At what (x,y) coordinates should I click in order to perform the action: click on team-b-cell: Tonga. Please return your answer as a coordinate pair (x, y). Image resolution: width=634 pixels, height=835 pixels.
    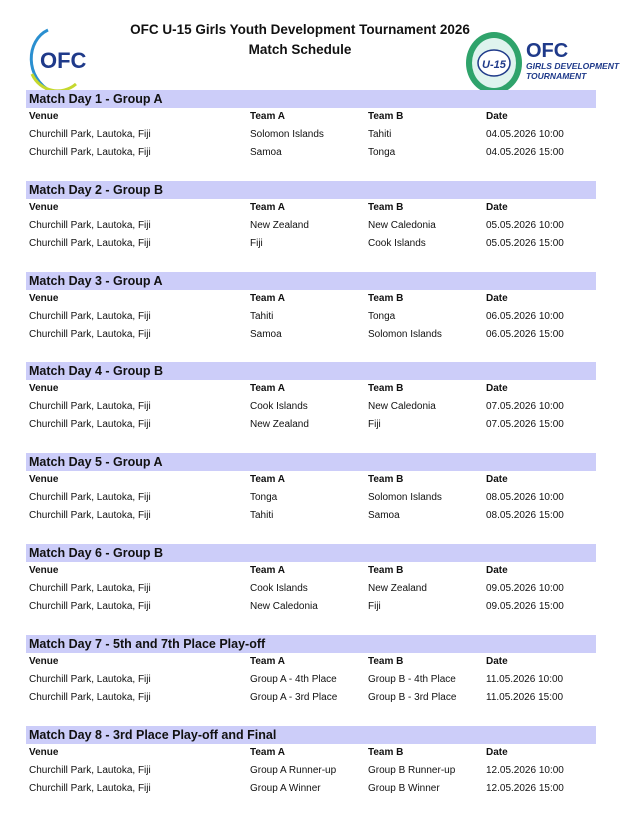
    Looking at the image, I should click on (382, 316).